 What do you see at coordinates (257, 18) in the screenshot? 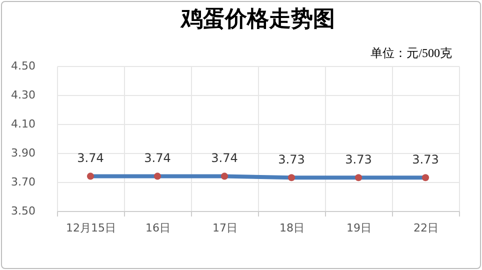
I see `chart-title: 鸡蛋价格走势图` at bounding box center [257, 18].